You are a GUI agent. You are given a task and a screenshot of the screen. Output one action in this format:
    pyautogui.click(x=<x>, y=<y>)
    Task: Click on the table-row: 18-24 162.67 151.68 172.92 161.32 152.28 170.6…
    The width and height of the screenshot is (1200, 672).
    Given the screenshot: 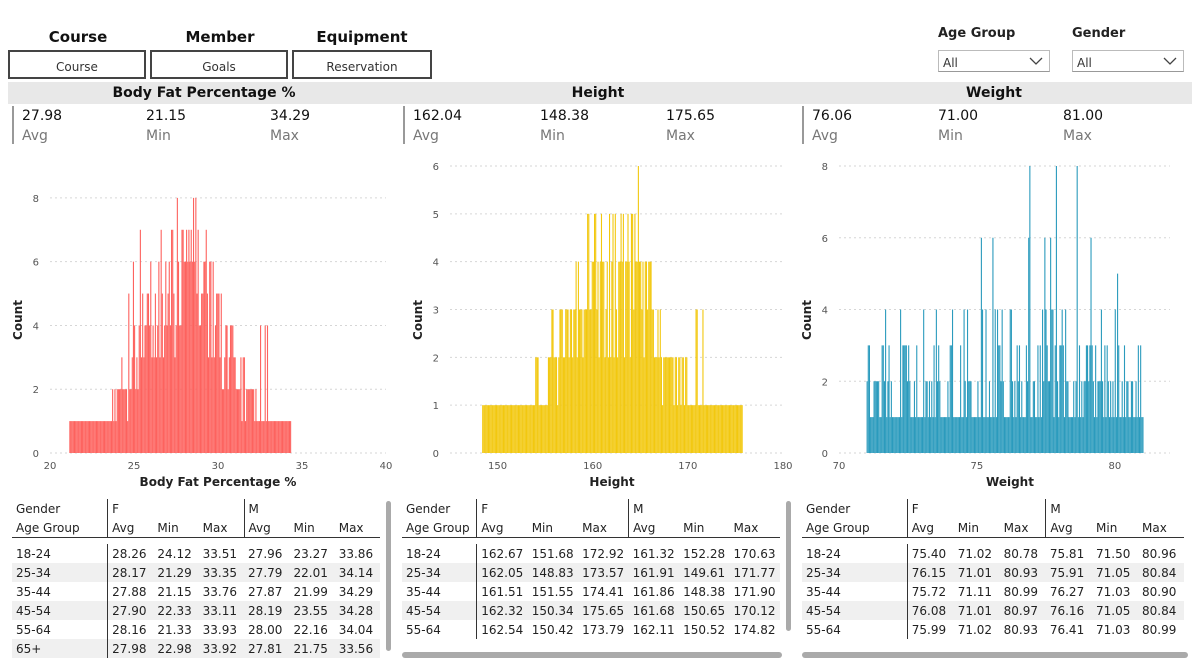 What is the action you would take?
    pyautogui.click(x=591, y=553)
    